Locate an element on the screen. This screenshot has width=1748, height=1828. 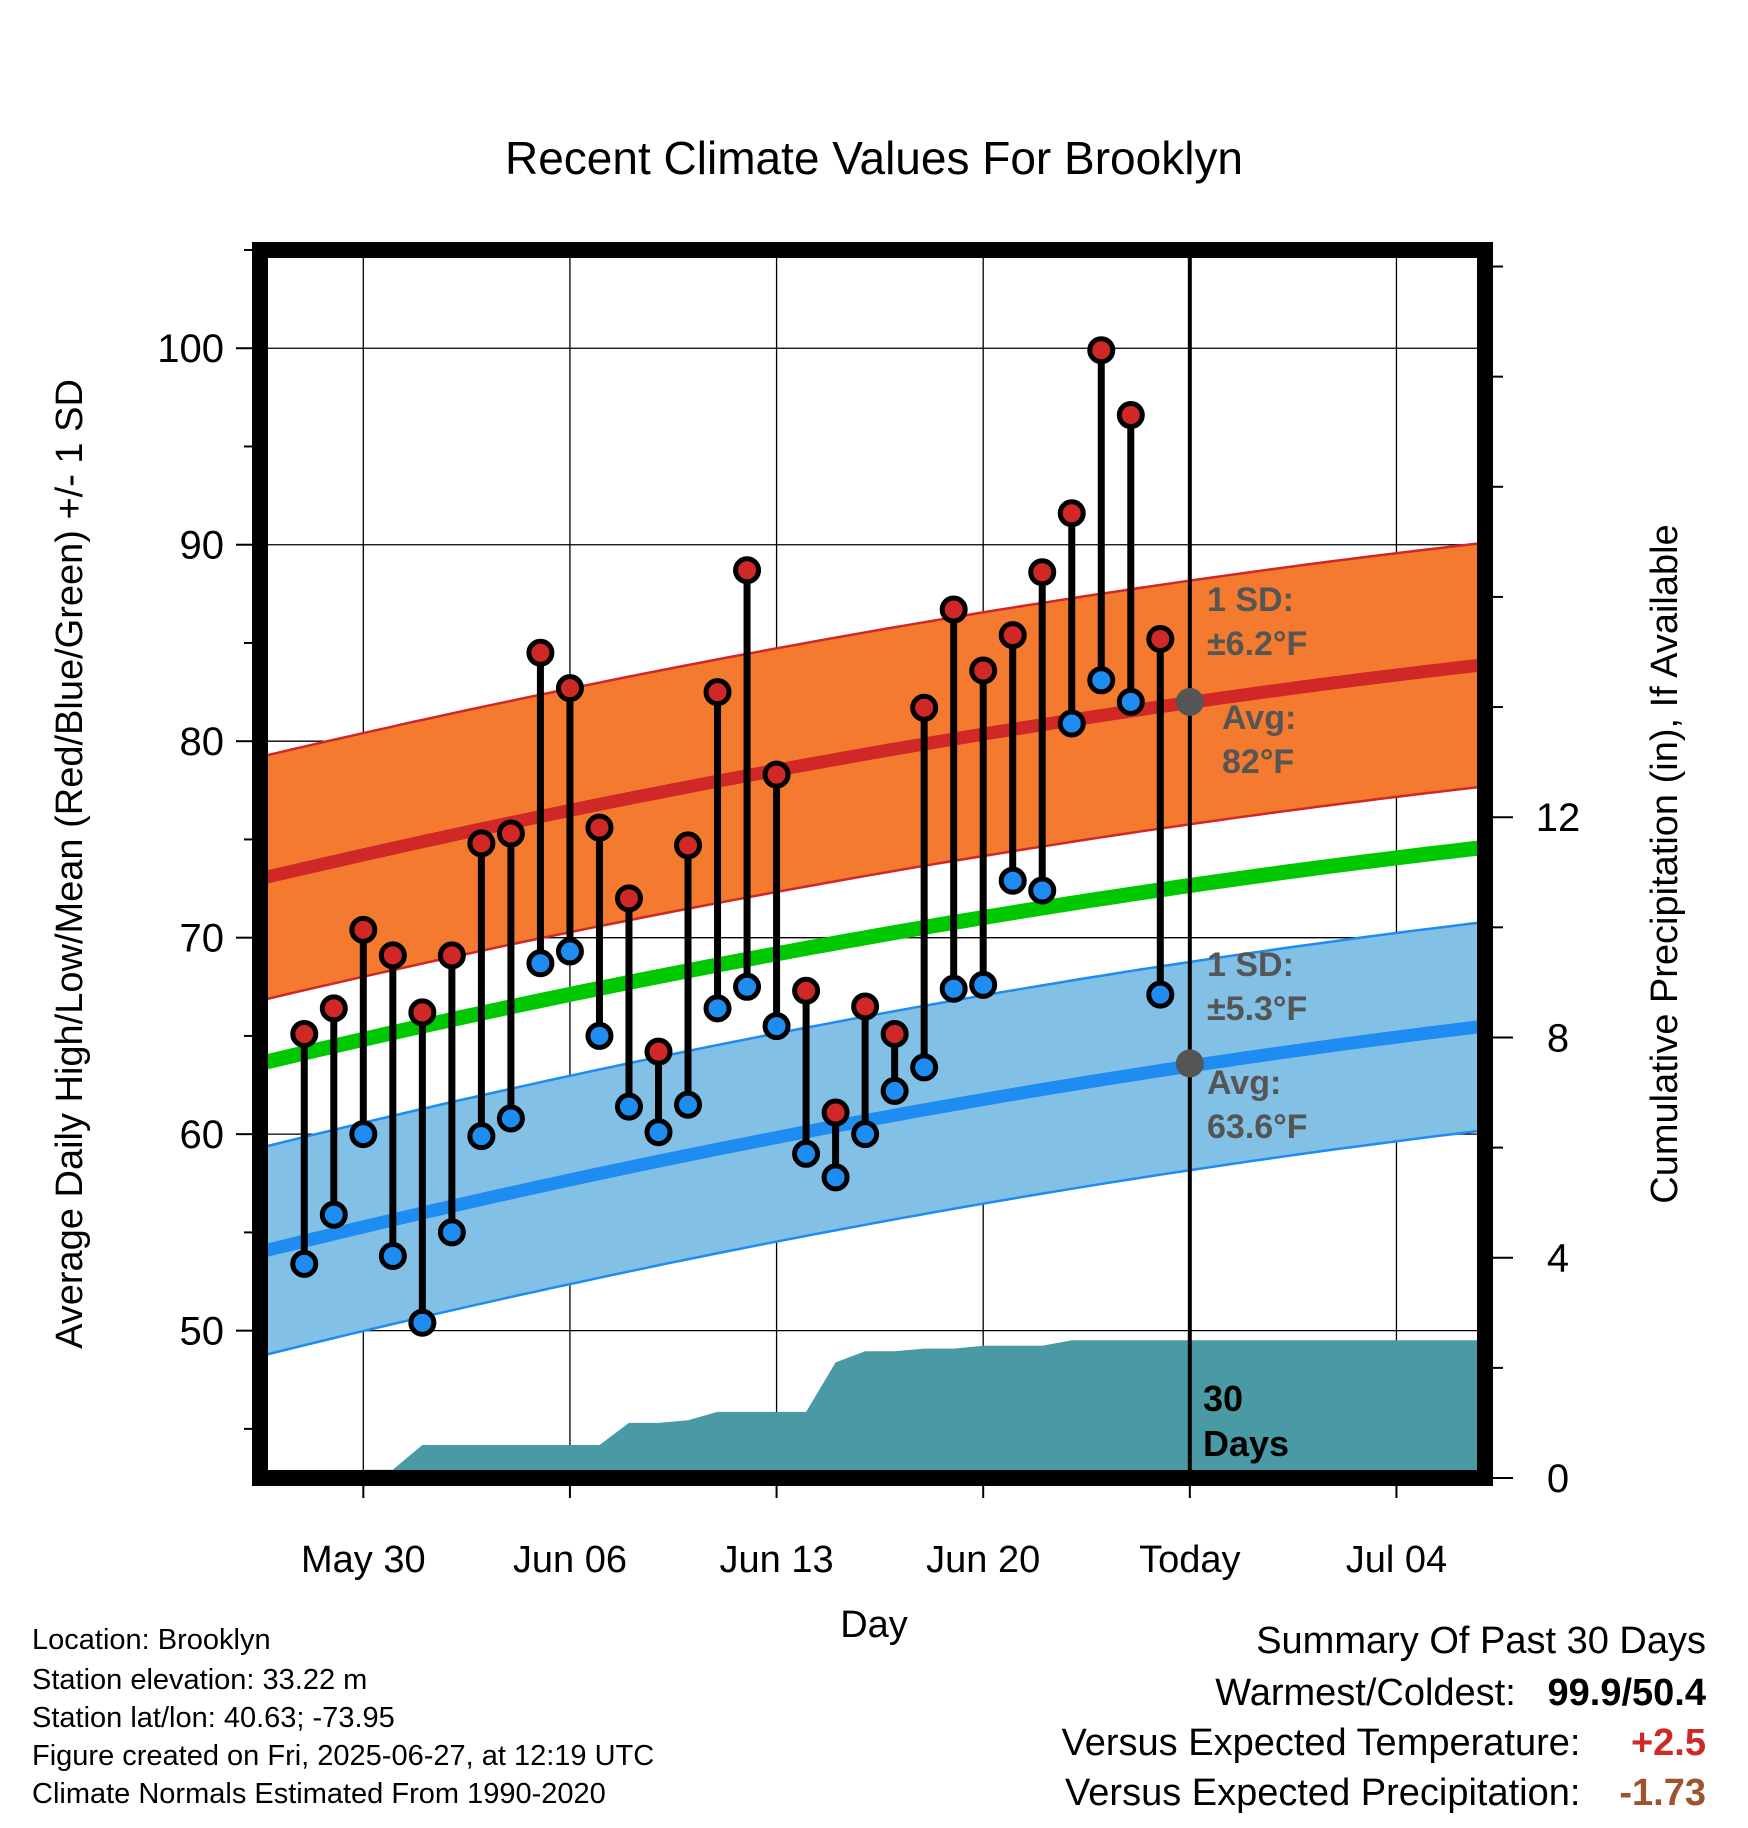
warm-cold-label: Warmest/Coldest: is located at coordinates (1365, 1693).